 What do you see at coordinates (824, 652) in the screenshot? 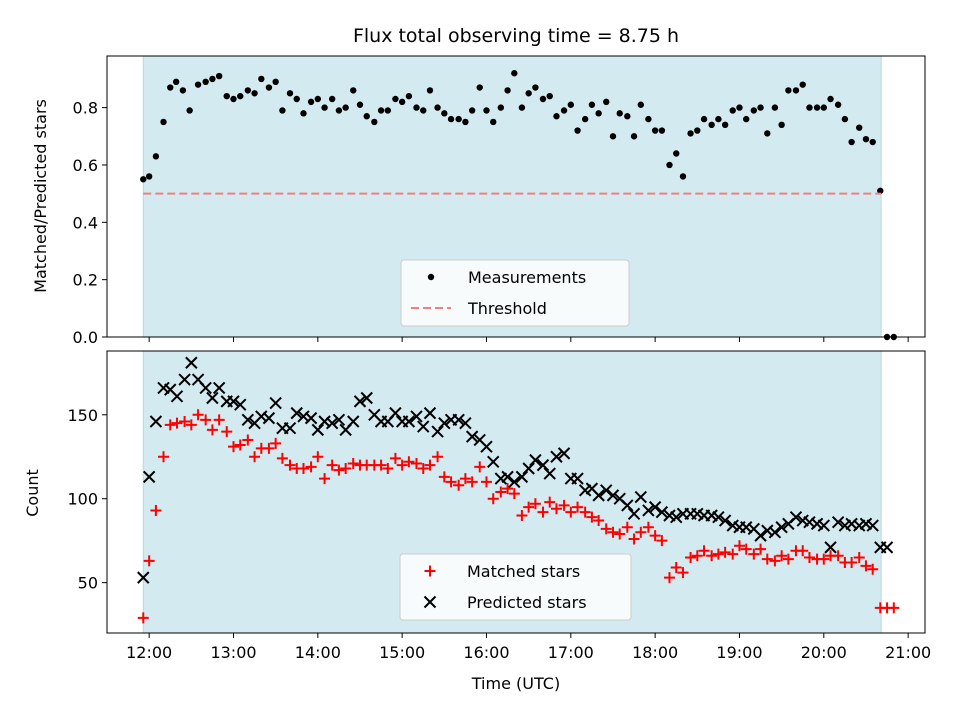
I see `x-tick-label: 20:00` at bounding box center [824, 652].